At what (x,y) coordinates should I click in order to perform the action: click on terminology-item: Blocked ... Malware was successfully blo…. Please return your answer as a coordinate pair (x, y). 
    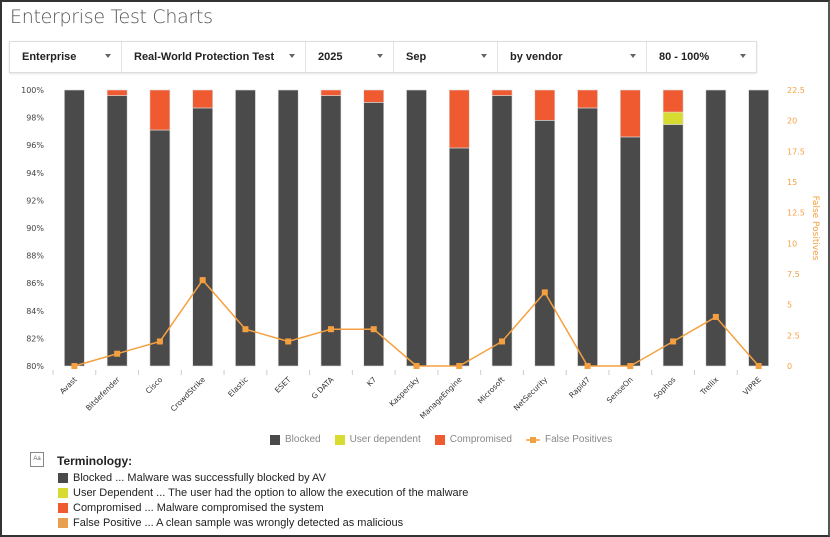
    Looking at the image, I should click on (263, 477).